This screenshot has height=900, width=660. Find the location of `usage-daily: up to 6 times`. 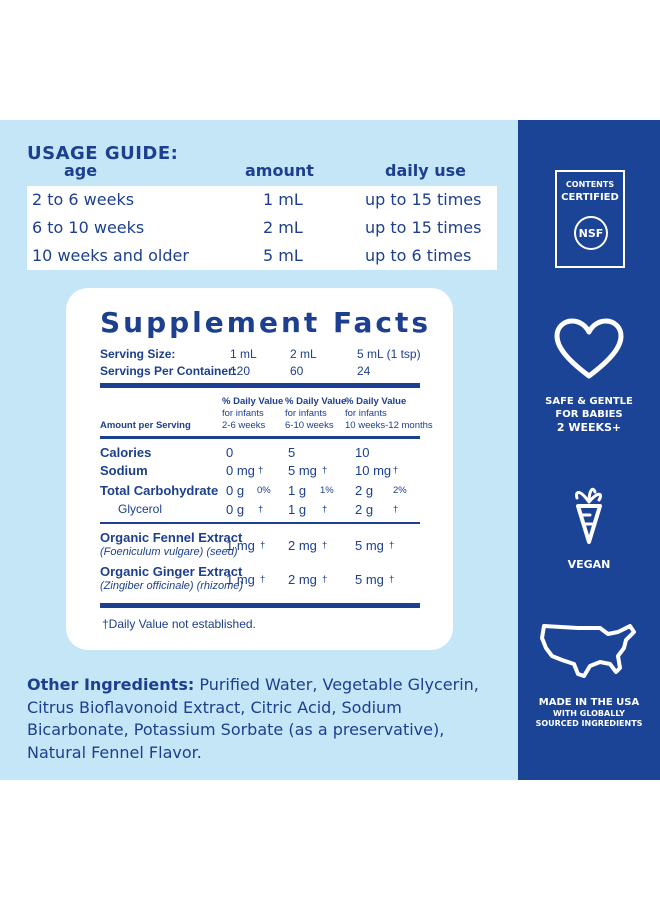

usage-daily: up to 6 times is located at coordinates (418, 255).